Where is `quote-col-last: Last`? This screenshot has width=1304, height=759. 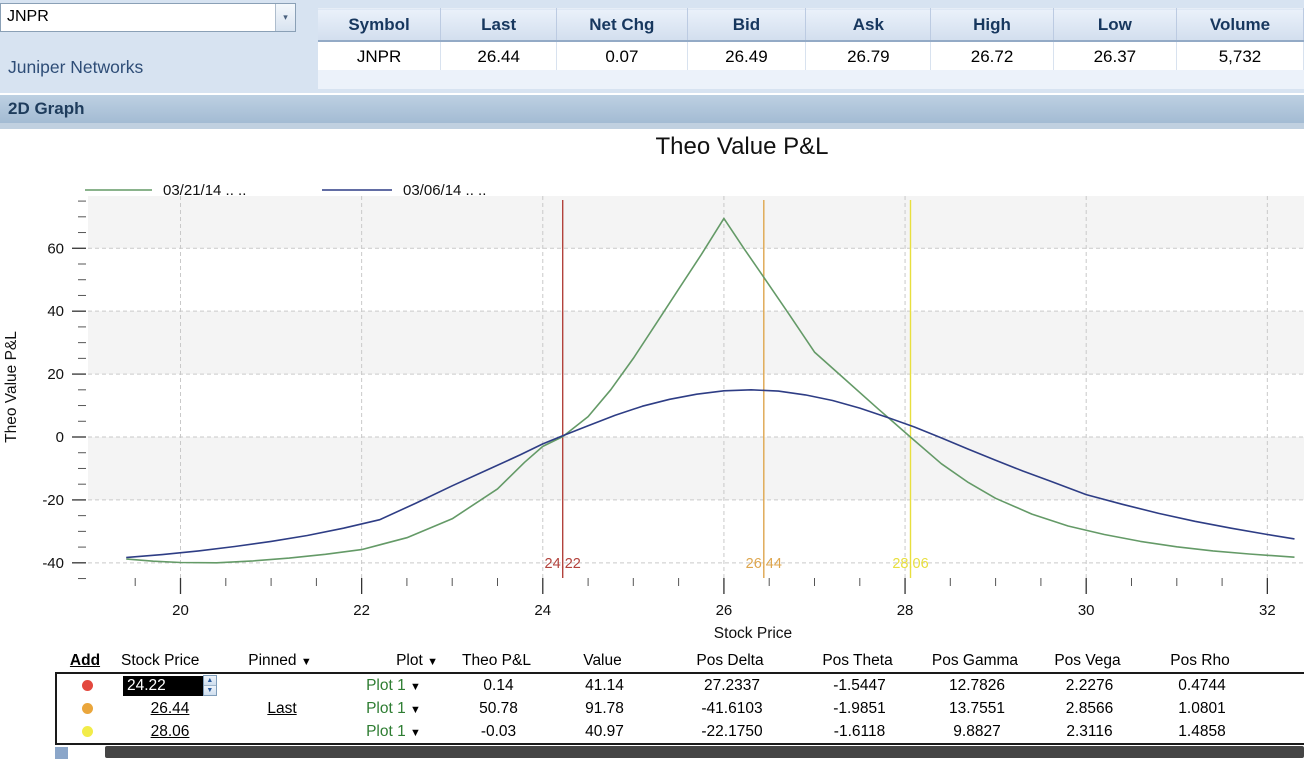
quote-col-last: Last is located at coordinates (499, 25).